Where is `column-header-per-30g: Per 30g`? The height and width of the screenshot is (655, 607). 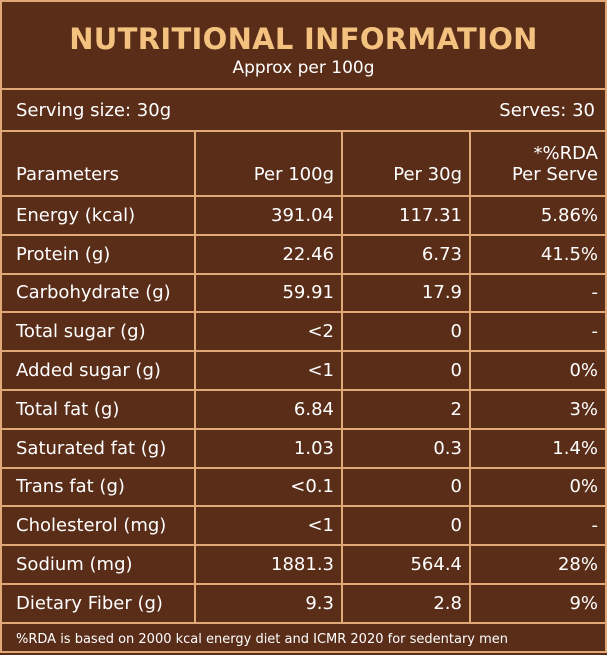
column-header-per-30g: Per 30g is located at coordinates (406, 164).